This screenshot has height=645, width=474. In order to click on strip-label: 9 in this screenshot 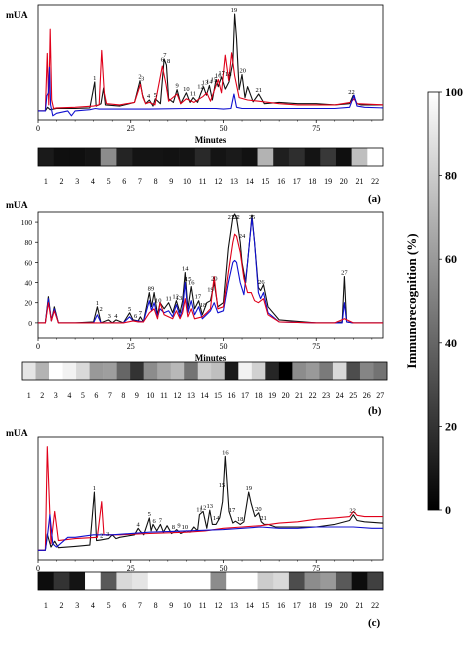, I will do `click(171, 605)`.